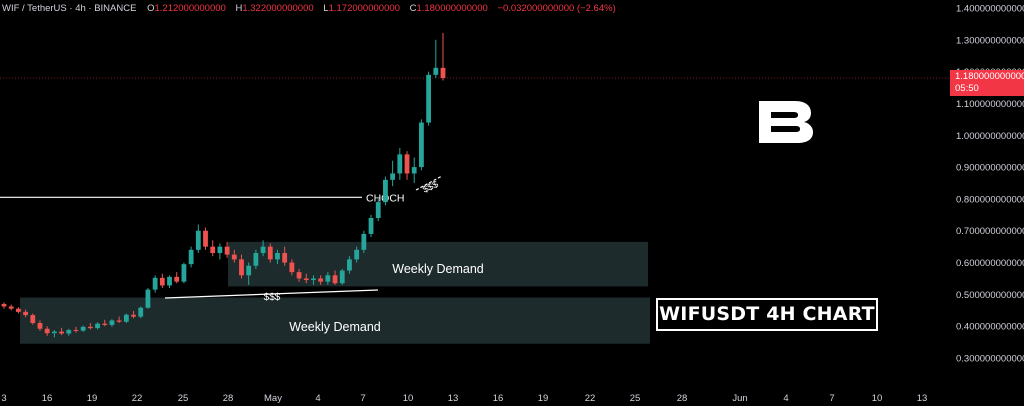  I want to click on demand-zone-upper, so click(438, 264).